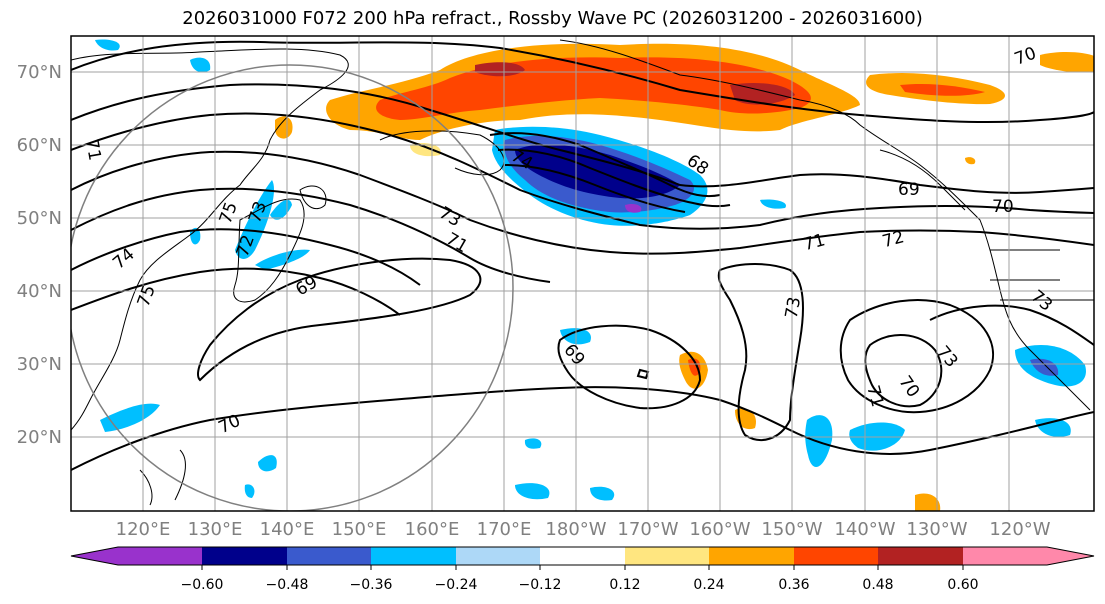  I want to click on lon-label: 120°W, so click(1019, 529).